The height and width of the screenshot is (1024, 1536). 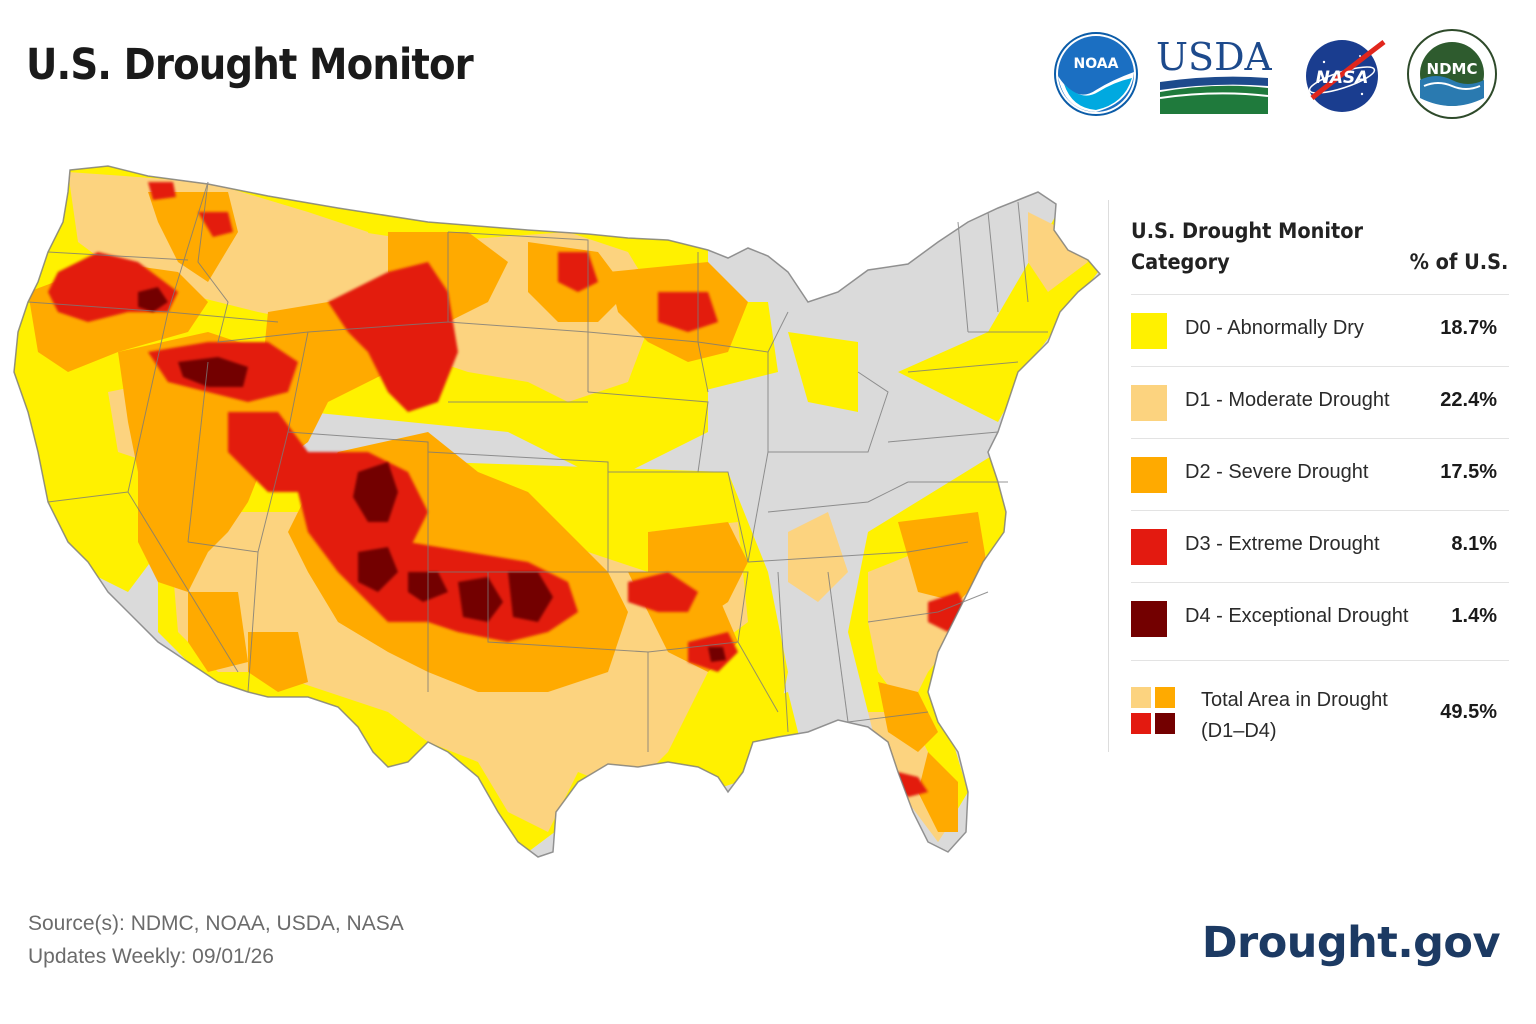 What do you see at coordinates (1149, 619) in the screenshot?
I see `legend-swatch-d4` at bounding box center [1149, 619].